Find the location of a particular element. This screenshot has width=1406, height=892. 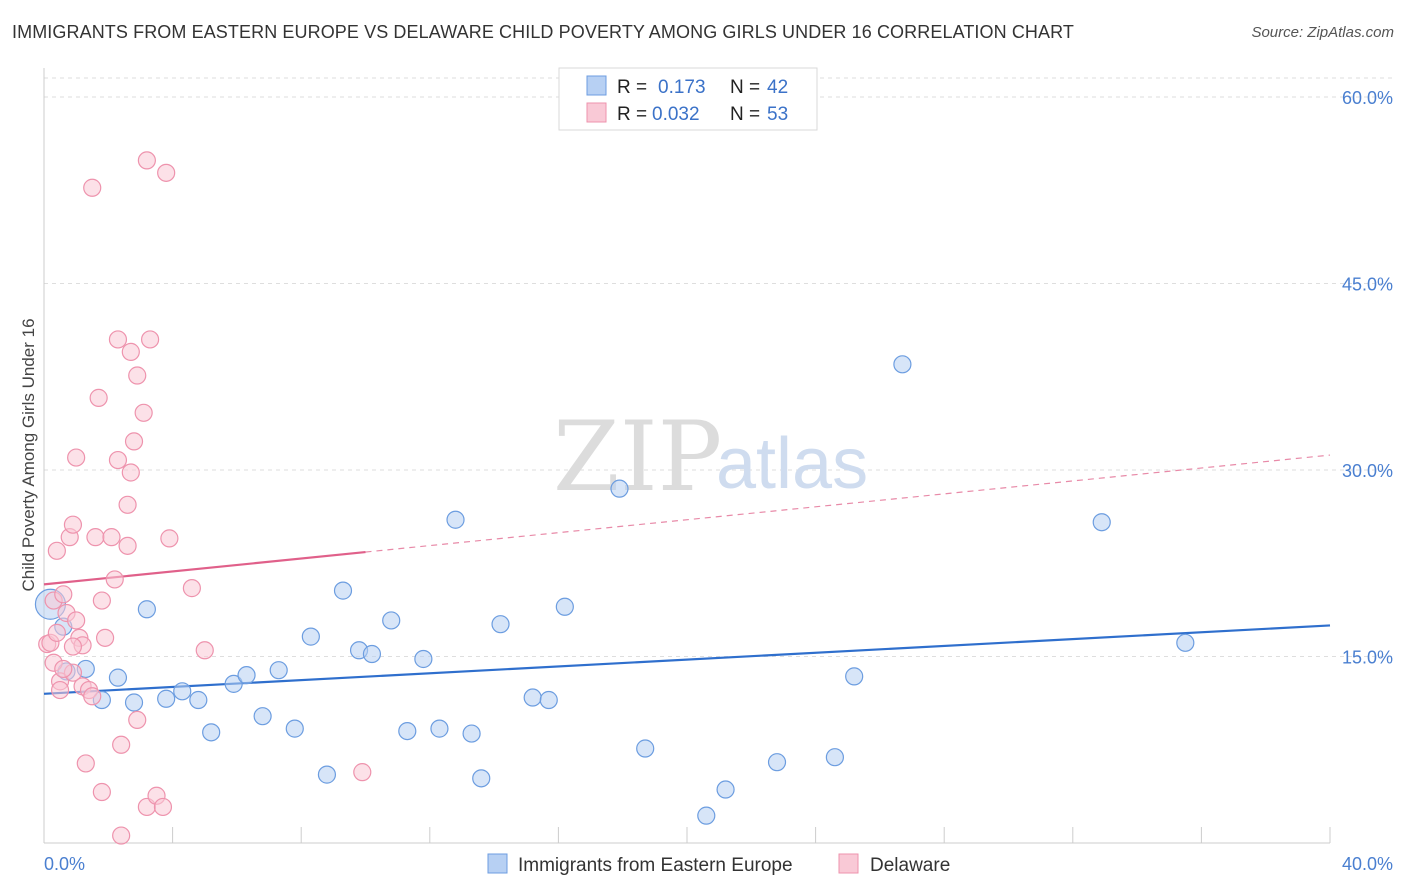

y-tick-label-1: 45.0% is located at coordinates (1367, 285).